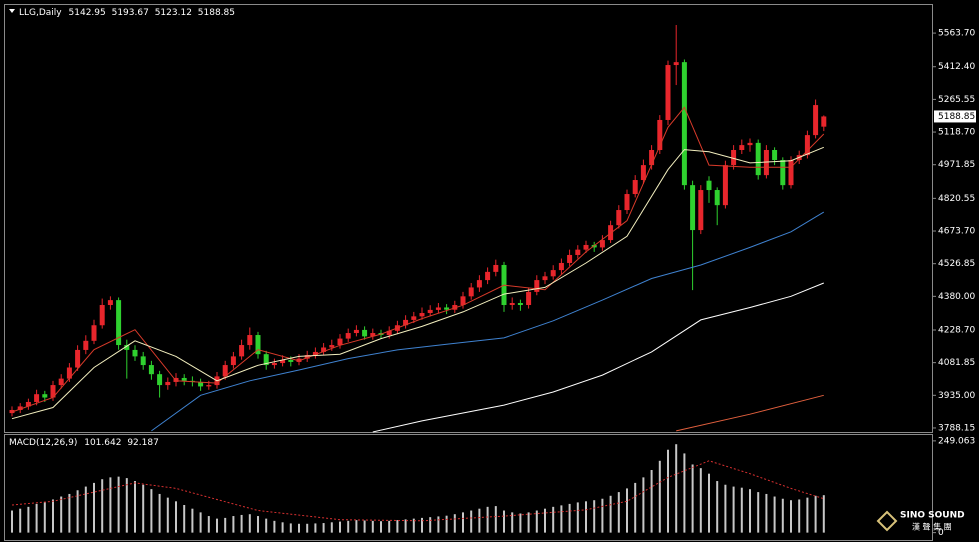 The image size is (979, 542). What do you see at coordinates (598, 357) in the screenshot?
I see `moving-average` at bounding box center [598, 357].